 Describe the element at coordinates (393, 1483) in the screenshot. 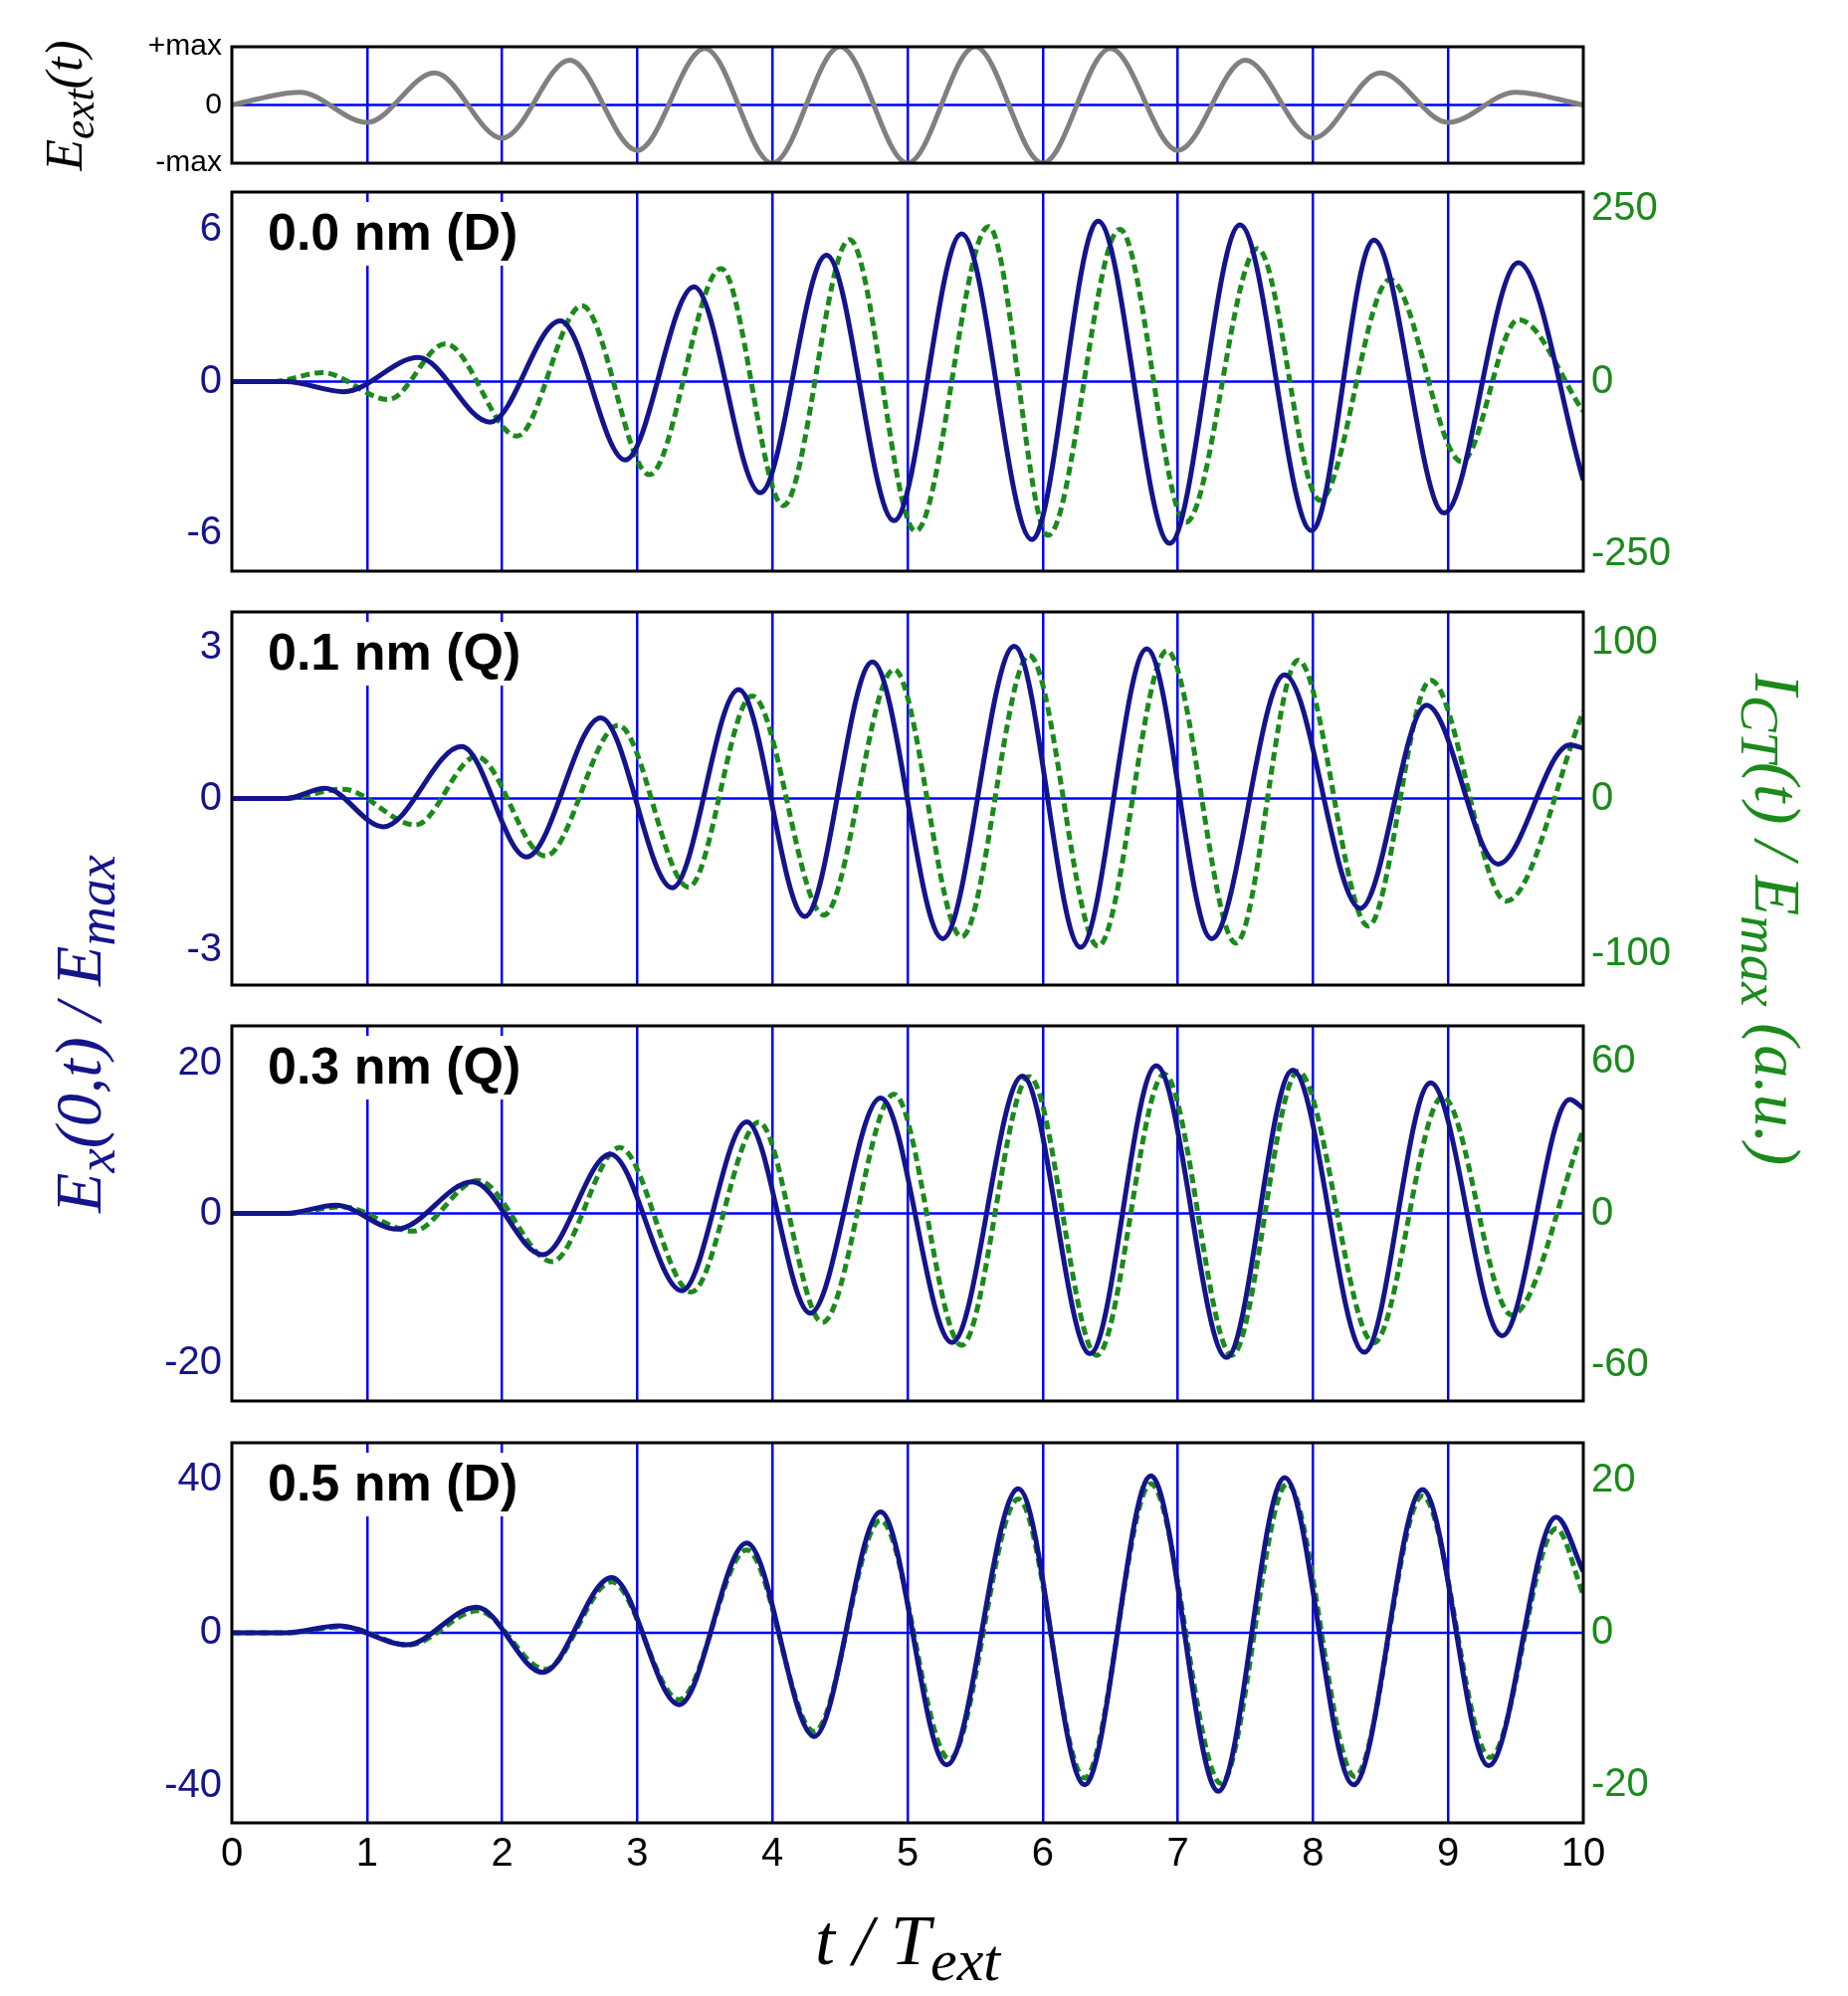

I see `annotation: 0.5 nm (D)` at that location.